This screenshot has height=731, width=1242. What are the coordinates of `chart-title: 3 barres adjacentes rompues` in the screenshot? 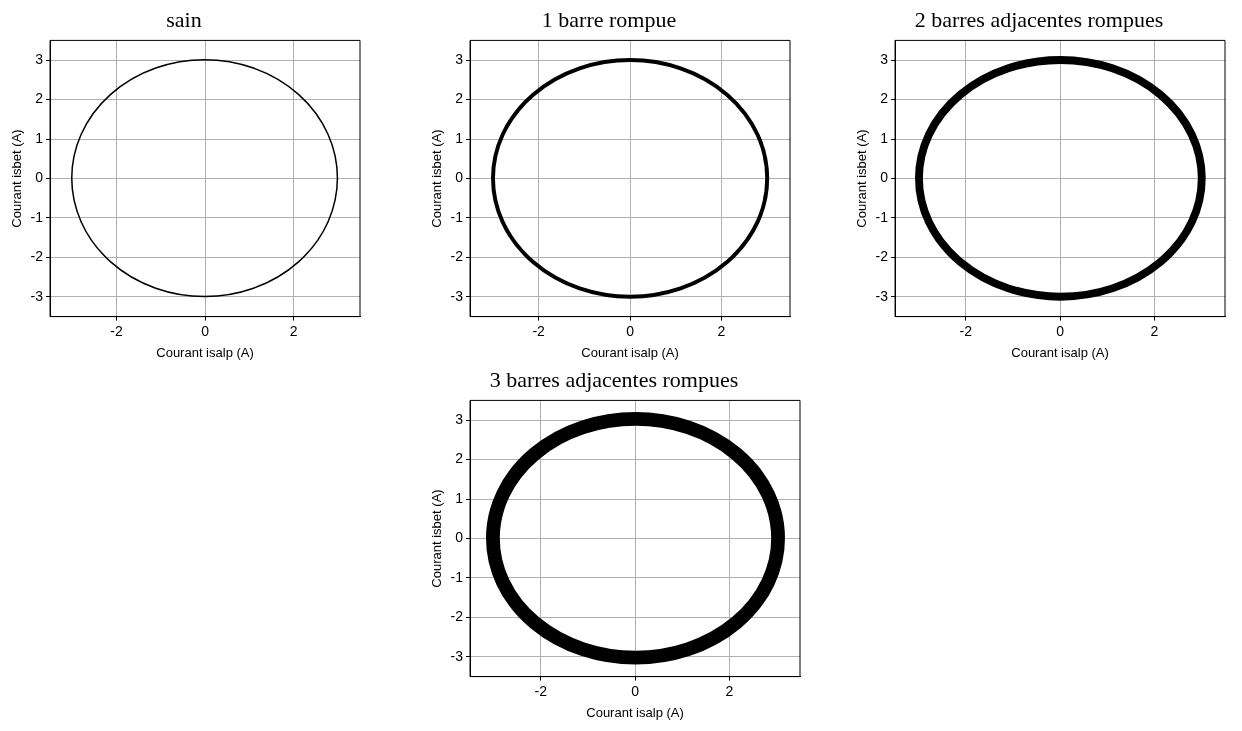 It's located at (614, 379).